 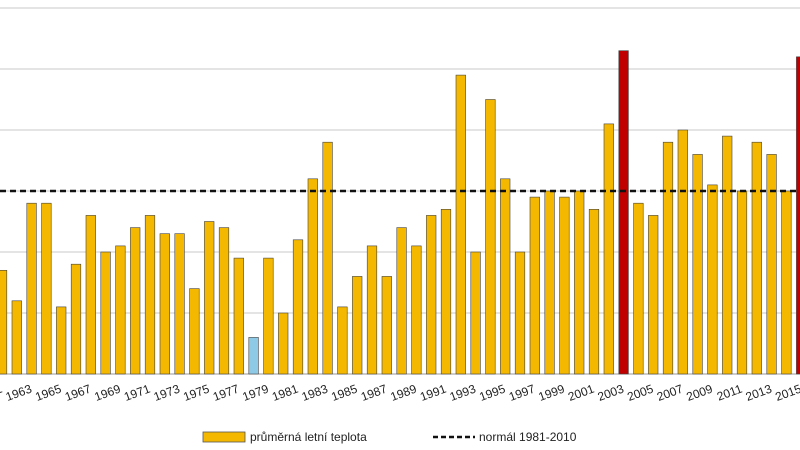 What do you see at coordinates (528, 437) in the screenshot?
I see `legend-label: normál 1981-2010` at bounding box center [528, 437].